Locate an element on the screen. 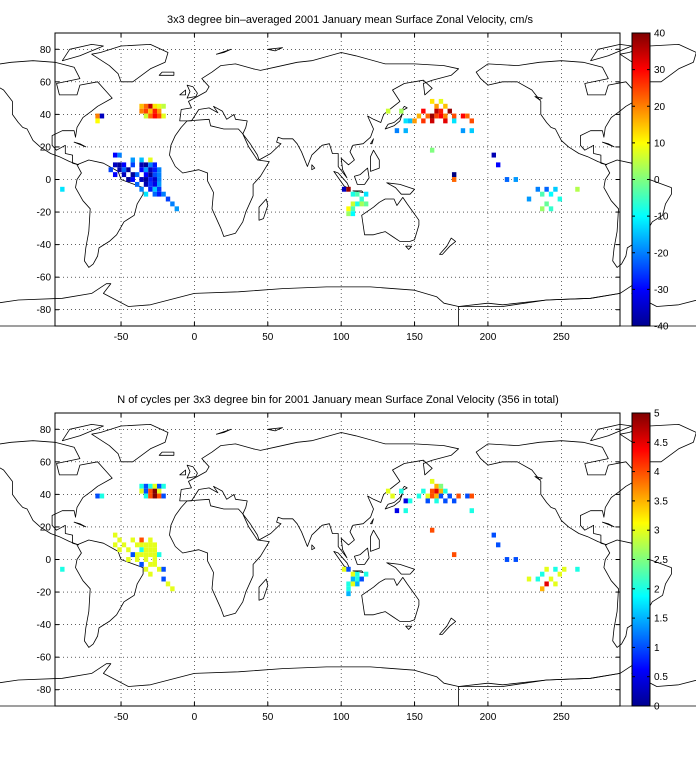 This screenshot has height=760, width=696. colorbar-tick-label-7: -30 is located at coordinates (661, 290).